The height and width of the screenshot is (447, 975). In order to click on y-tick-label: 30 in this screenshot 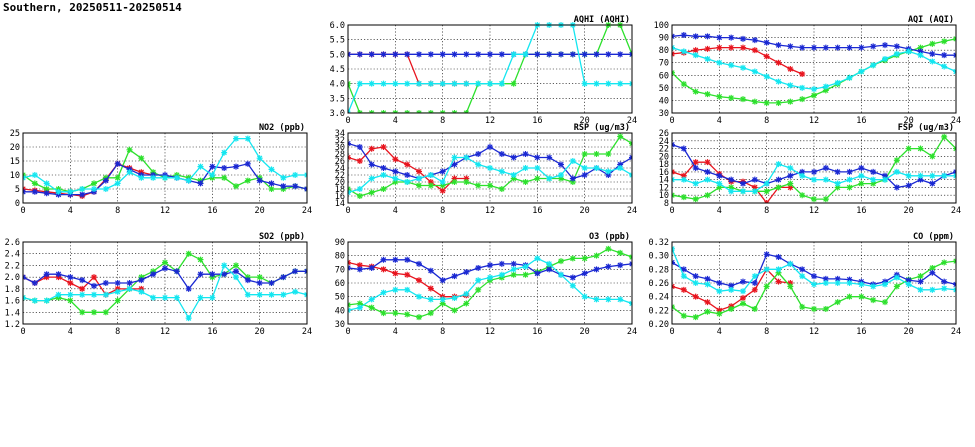, I will do `click(340, 325)`.